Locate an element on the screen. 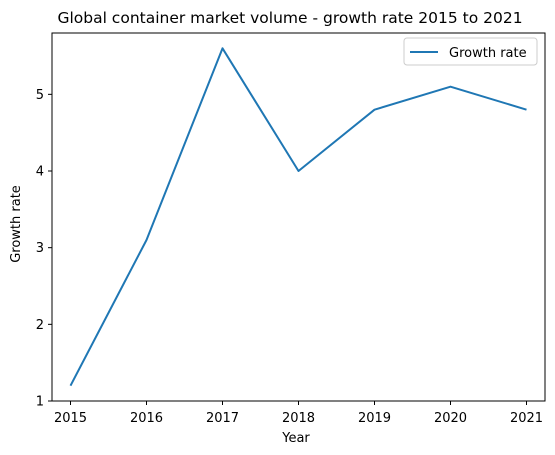 The width and height of the screenshot is (555, 455). legend: Growth rate is located at coordinates (470, 51).